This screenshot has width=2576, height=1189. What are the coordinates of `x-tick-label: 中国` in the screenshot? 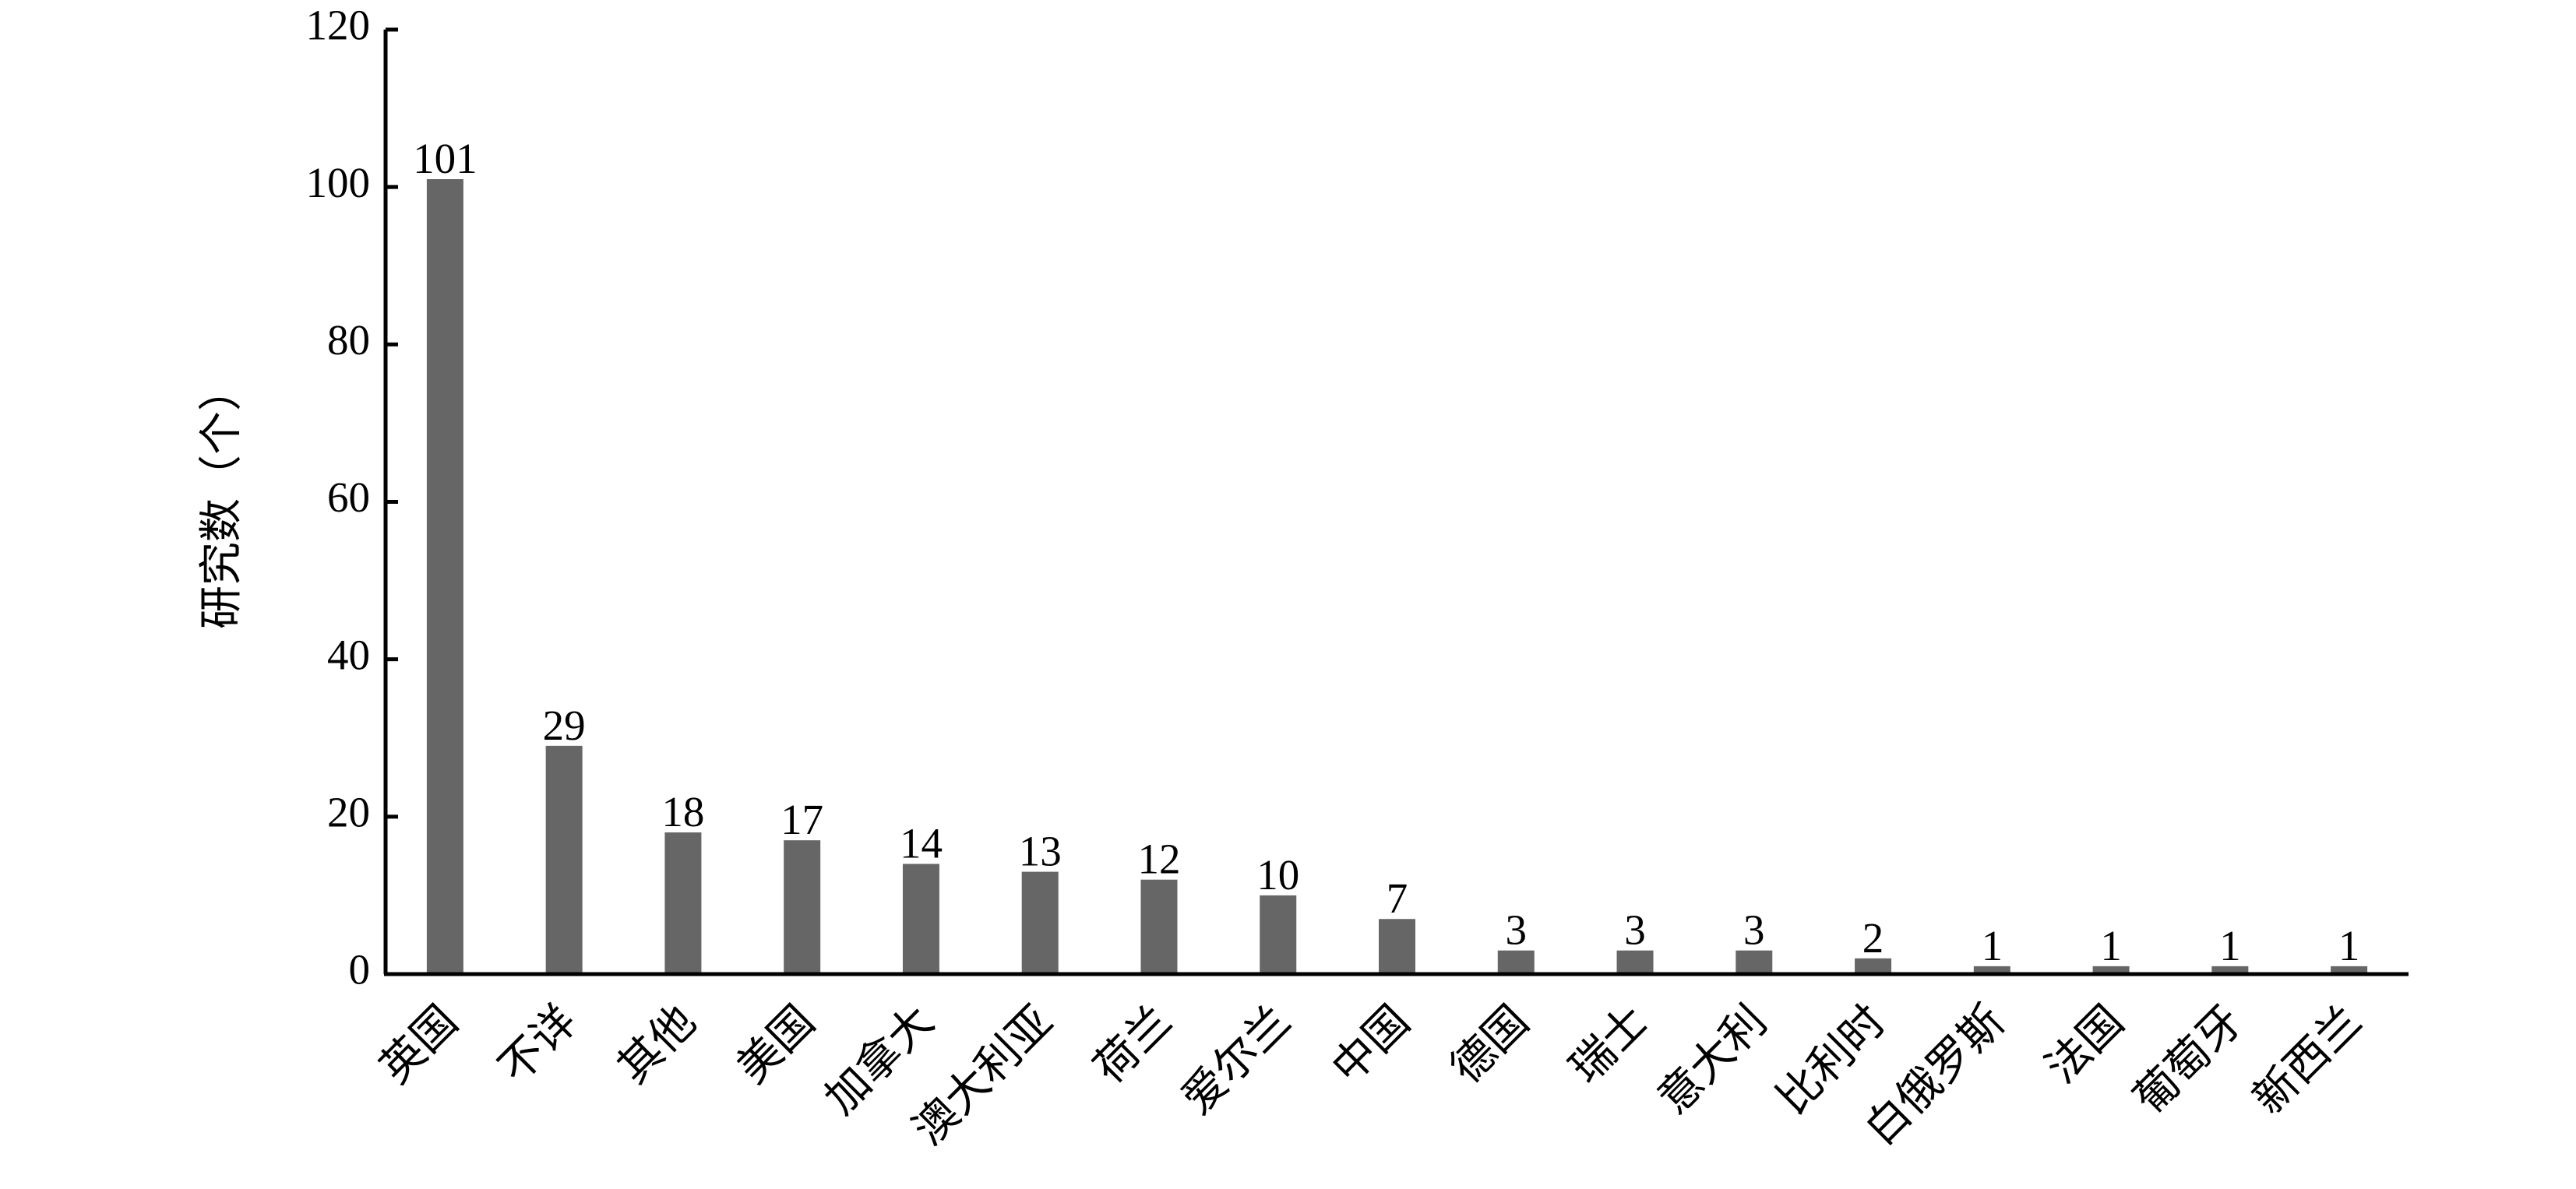 It's located at (1371, 1044).